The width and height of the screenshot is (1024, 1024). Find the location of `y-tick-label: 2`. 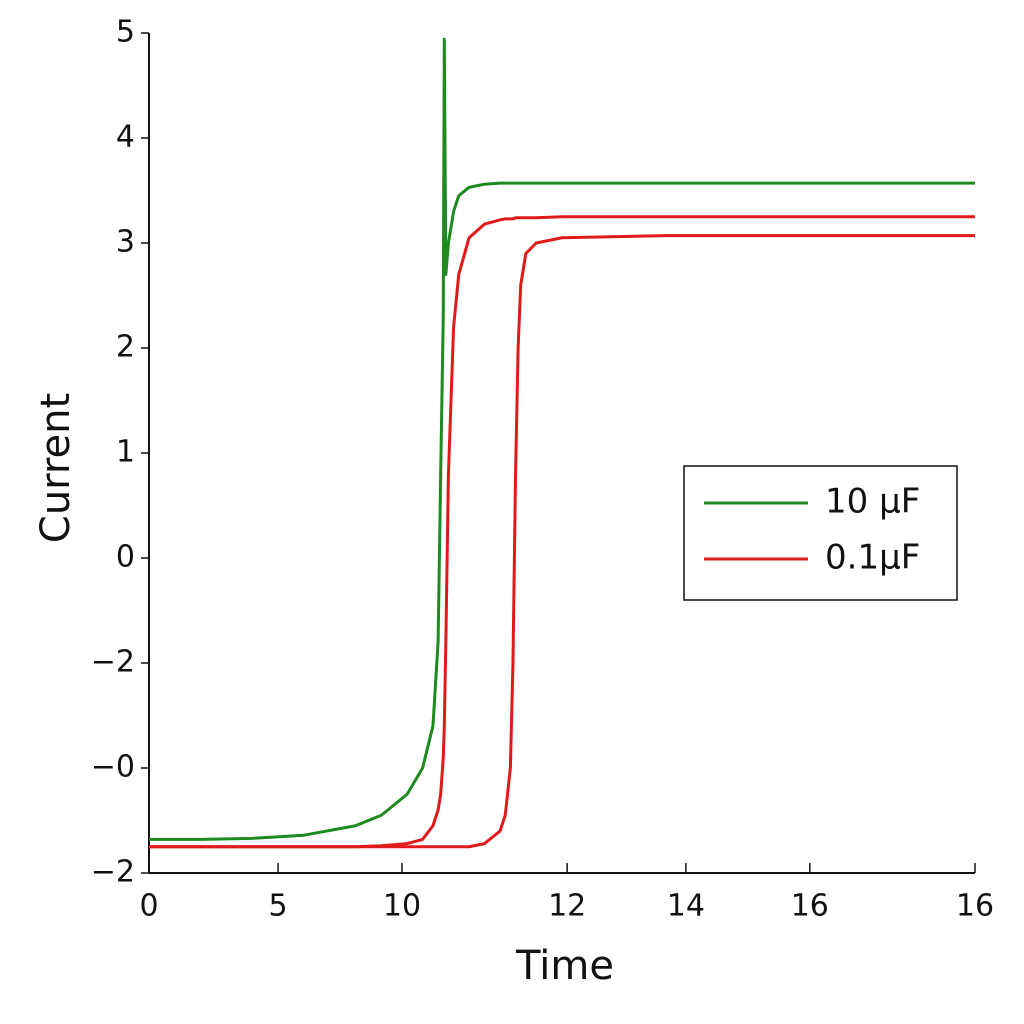

y-tick-label: 2 is located at coordinates (125, 347).